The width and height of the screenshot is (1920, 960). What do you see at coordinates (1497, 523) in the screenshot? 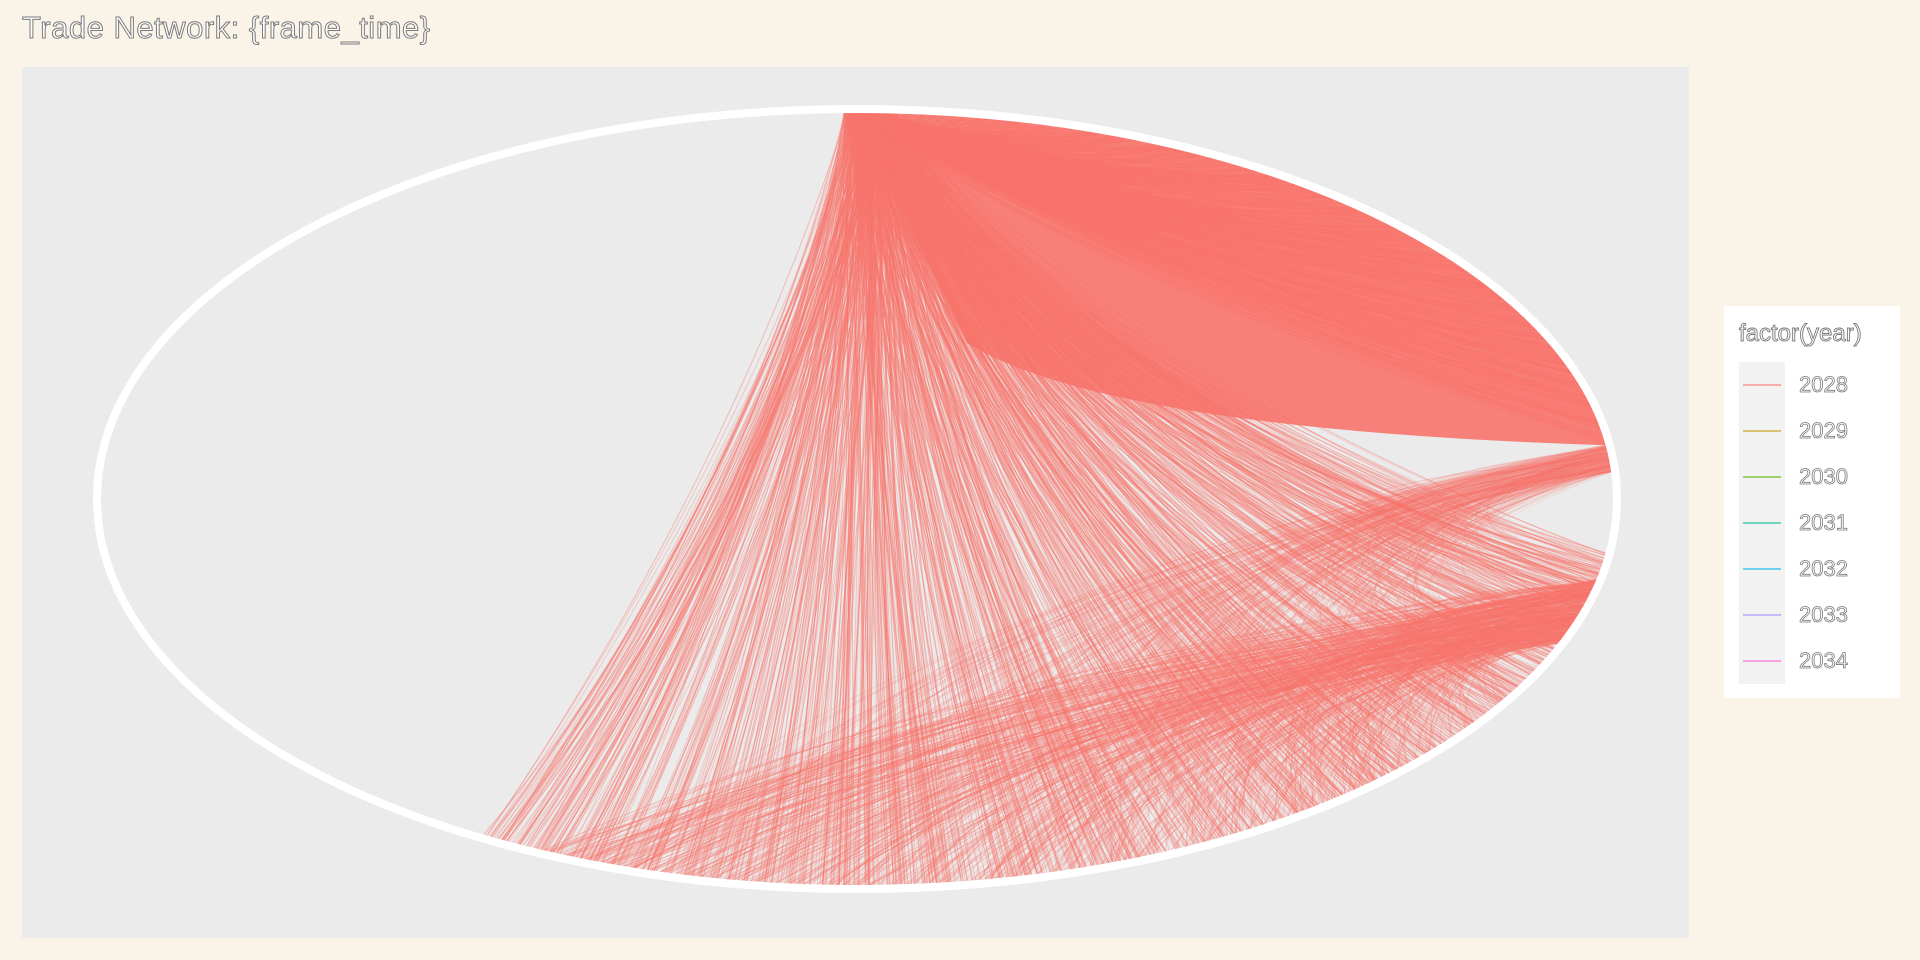
I see `edge-2029` at bounding box center [1497, 523].